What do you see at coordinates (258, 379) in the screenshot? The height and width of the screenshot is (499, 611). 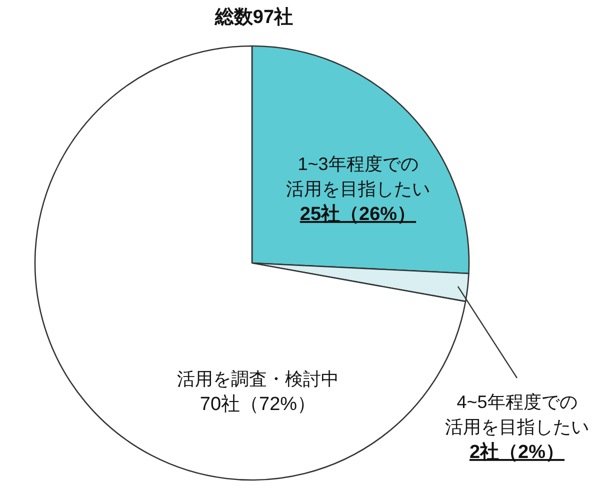 I see `data-label: 活用を調査・検討中` at bounding box center [258, 379].